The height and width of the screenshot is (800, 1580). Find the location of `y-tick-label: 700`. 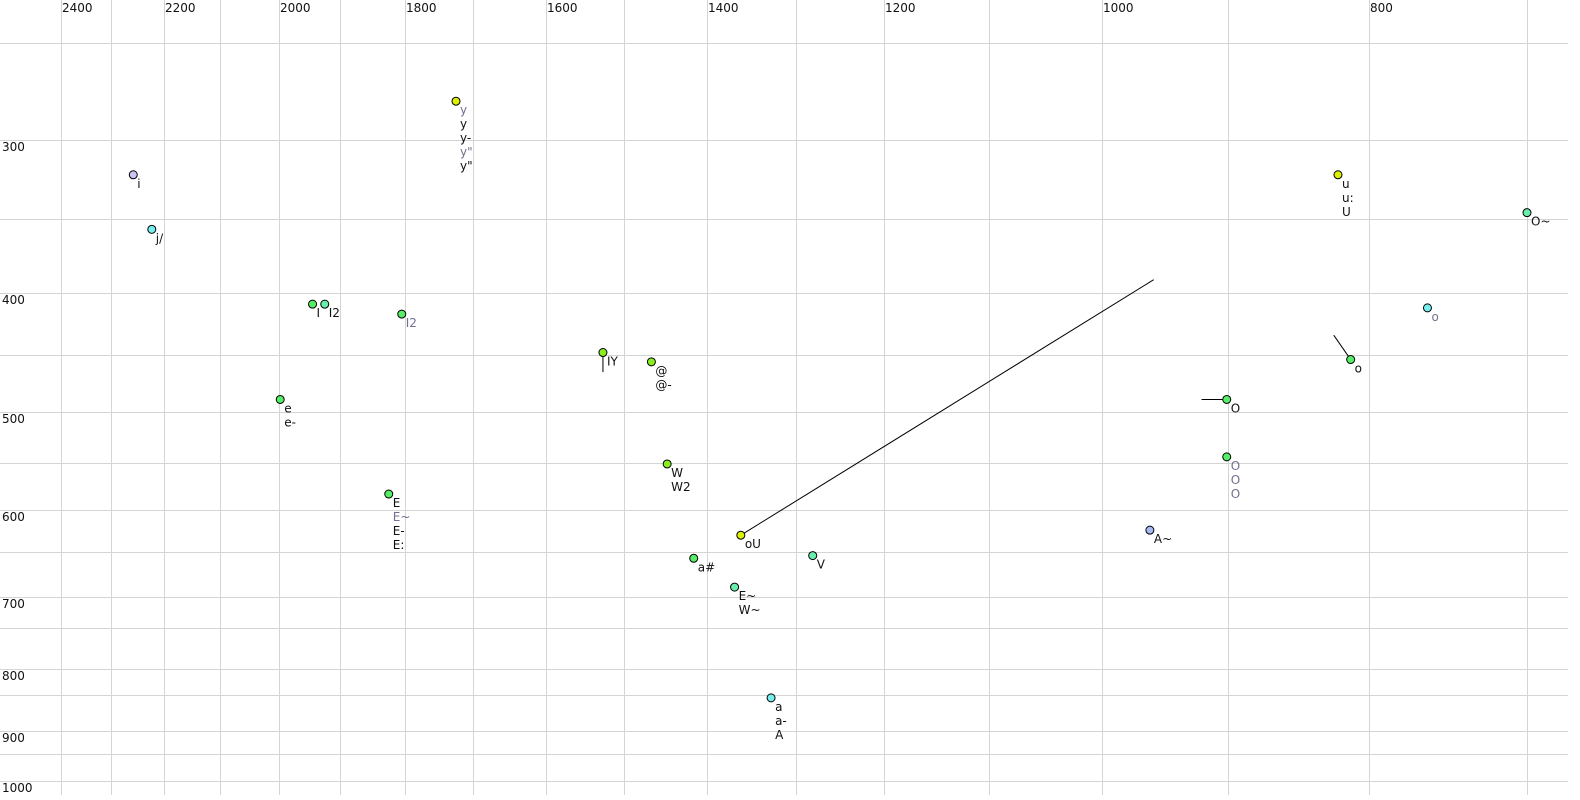

y-tick-label: 700 is located at coordinates (13, 604).